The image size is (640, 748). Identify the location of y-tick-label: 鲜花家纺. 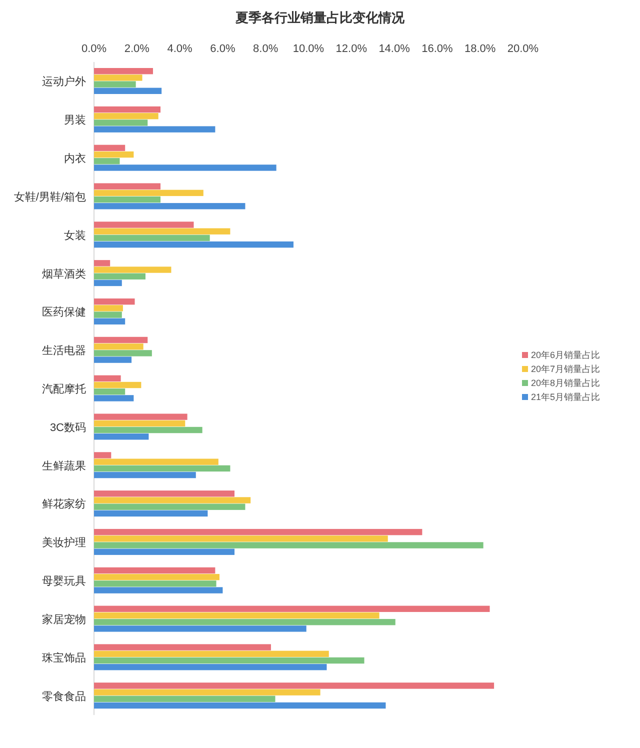
(64, 504).